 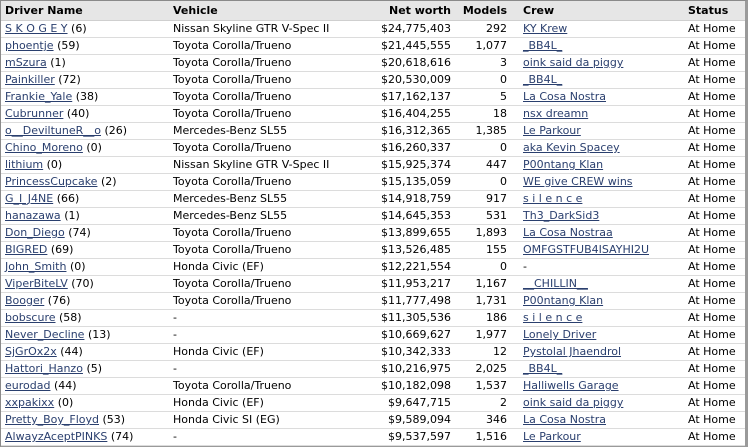 I want to click on driver-name-link: ViperBiteLV, so click(x=36, y=283).